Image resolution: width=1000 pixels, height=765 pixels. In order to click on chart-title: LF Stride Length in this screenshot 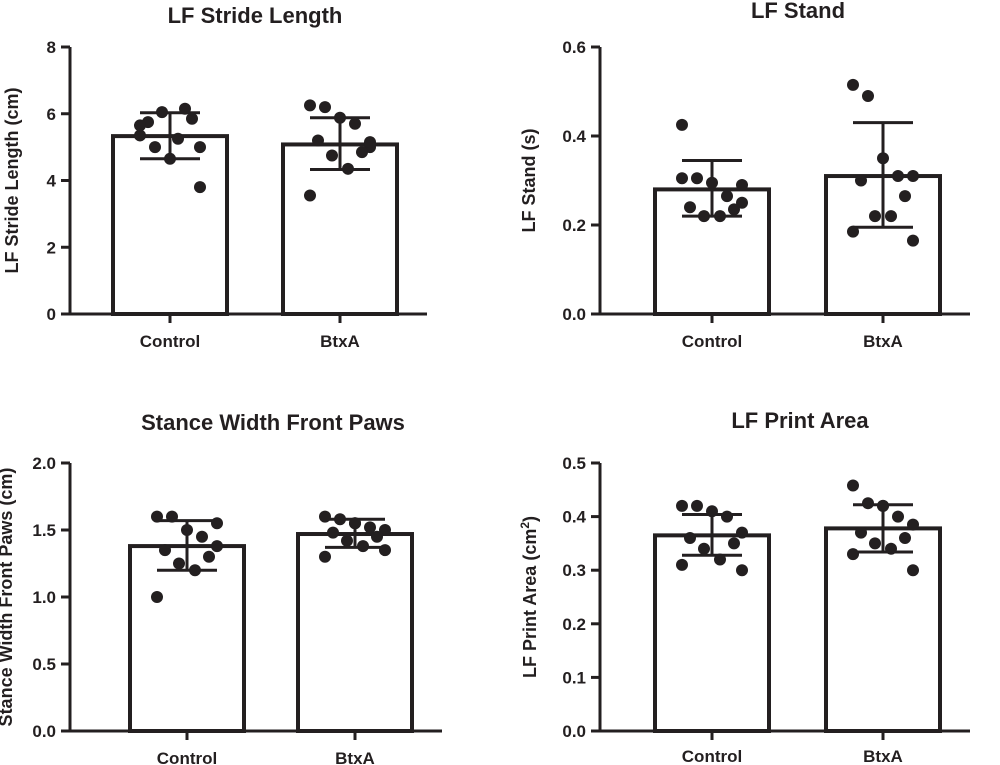, I will do `click(255, 15)`.